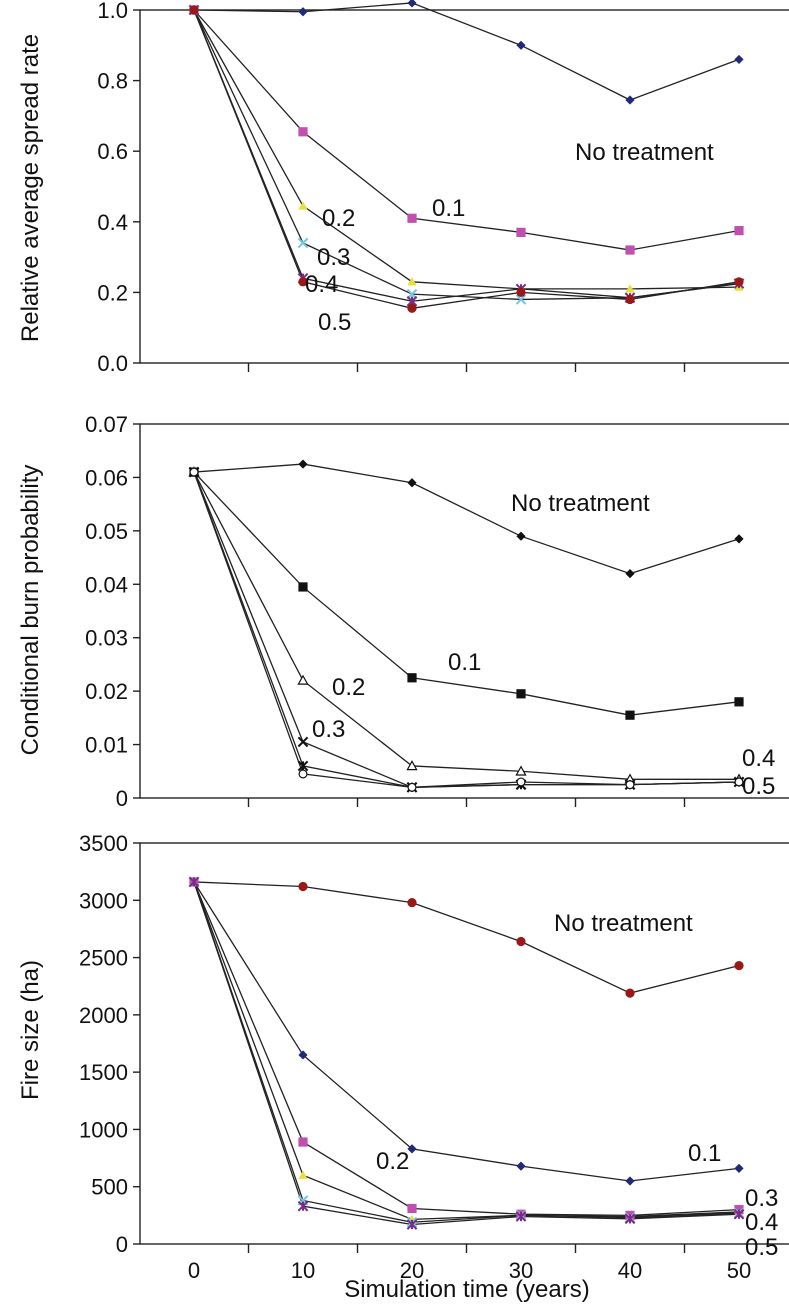 The height and width of the screenshot is (1304, 789). What do you see at coordinates (412, 1270) in the screenshot?
I see `x-tick-label: 20` at bounding box center [412, 1270].